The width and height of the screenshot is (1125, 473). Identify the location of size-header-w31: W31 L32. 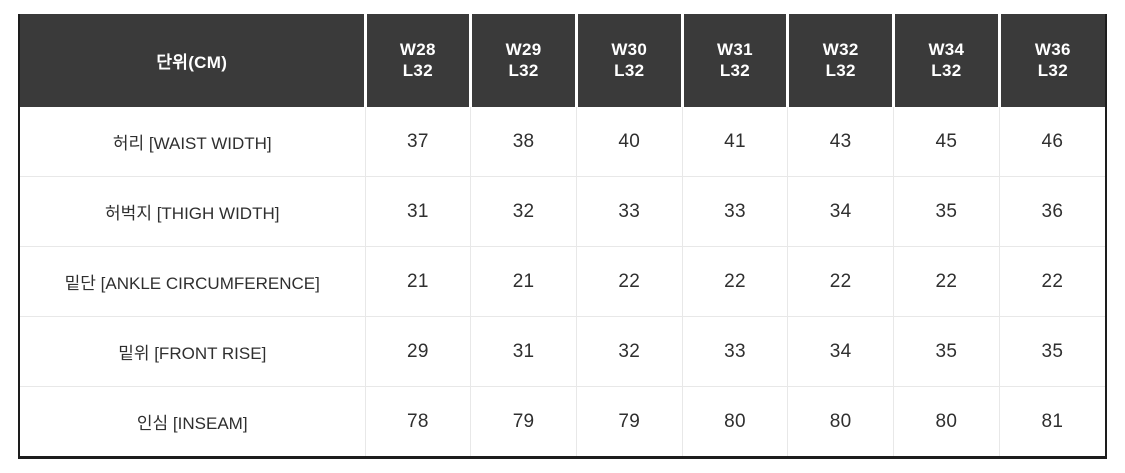
(736, 60).